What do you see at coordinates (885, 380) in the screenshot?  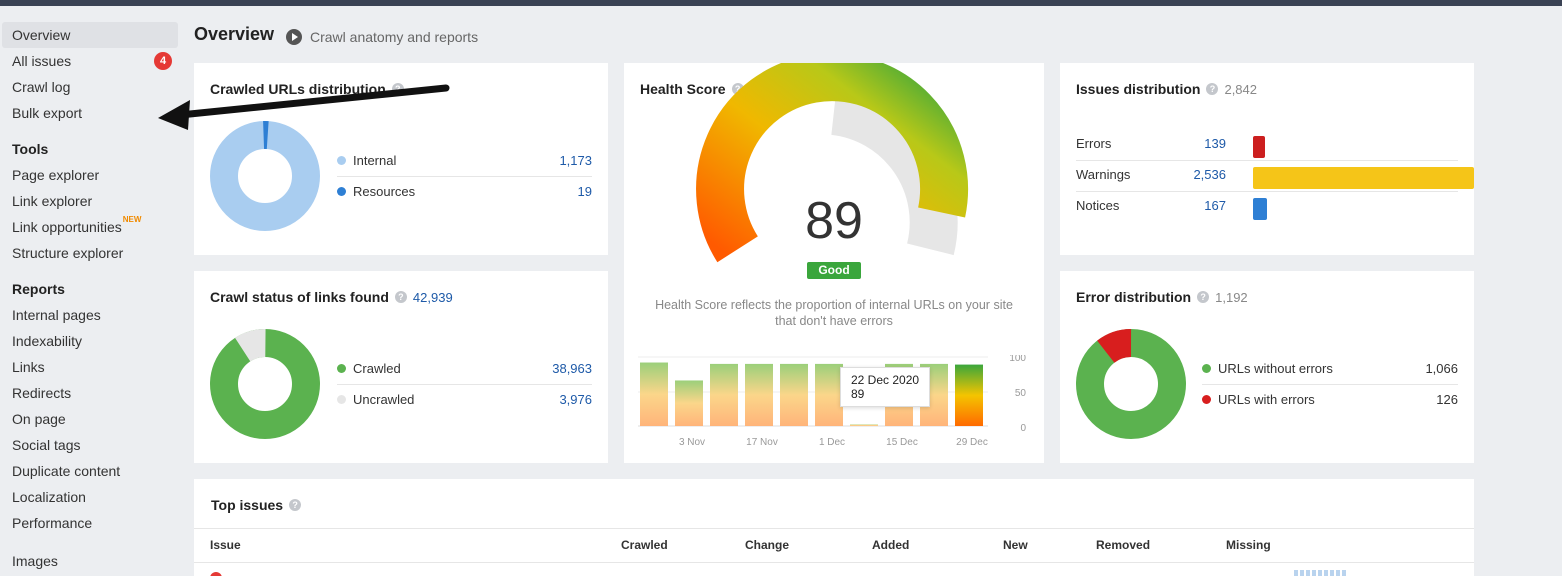 I see `tooltip-date: 22 Dec 2020` at bounding box center [885, 380].